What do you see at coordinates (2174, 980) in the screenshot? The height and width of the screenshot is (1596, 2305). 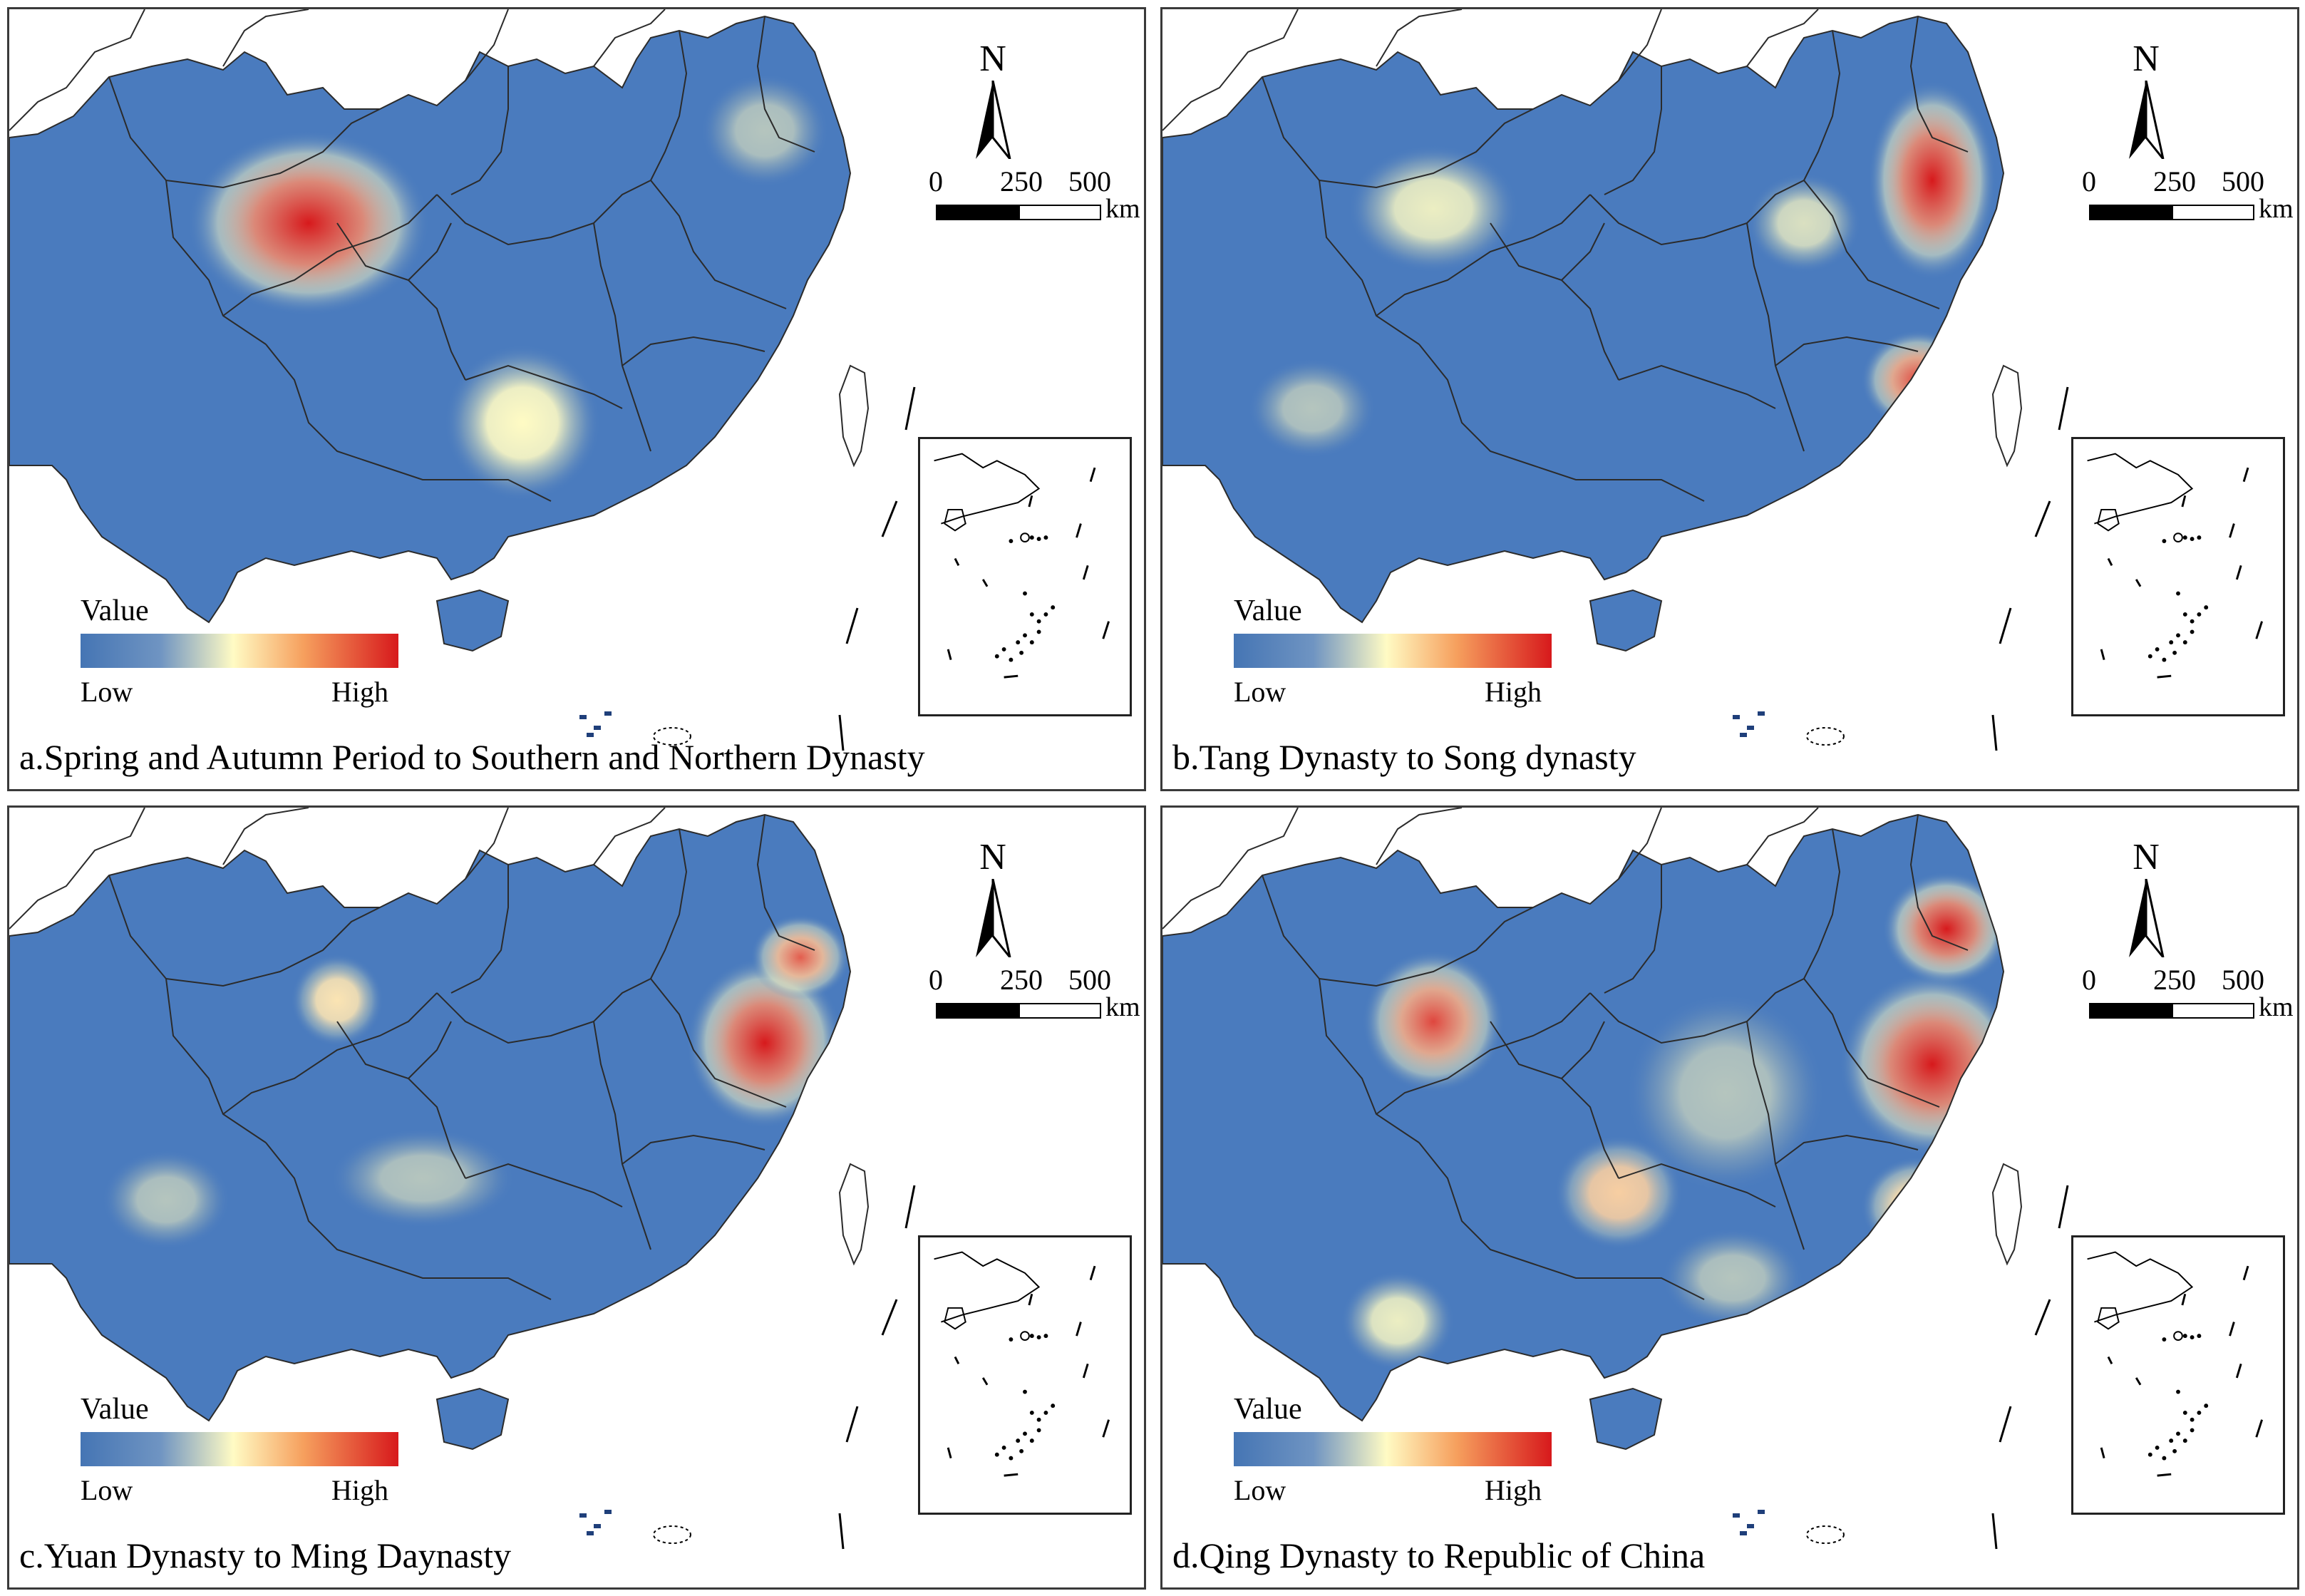 I see `scale-tick-250: 250` at bounding box center [2174, 980].